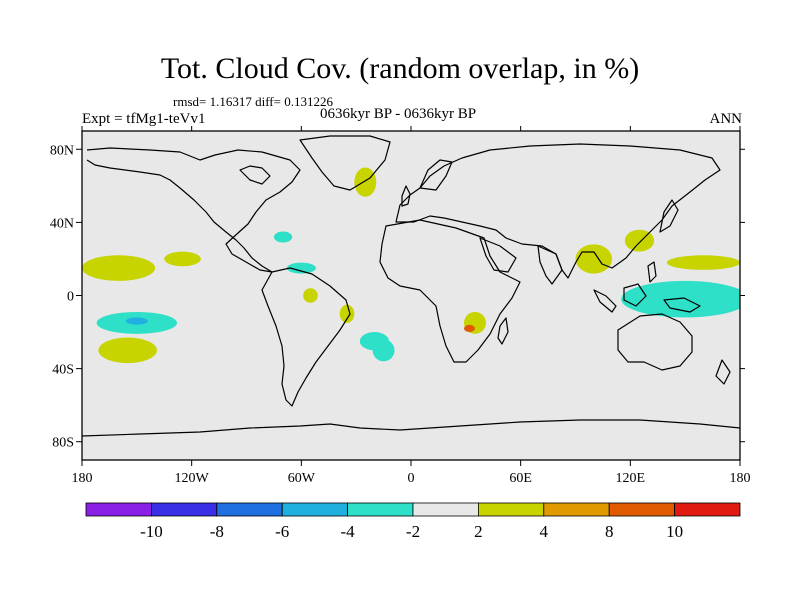 The height and width of the screenshot is (600, 800). What do you see at coordinates (723, 372) in the screenshot?
I see `coastline-new-zealand` at bounding box center [723, 372].